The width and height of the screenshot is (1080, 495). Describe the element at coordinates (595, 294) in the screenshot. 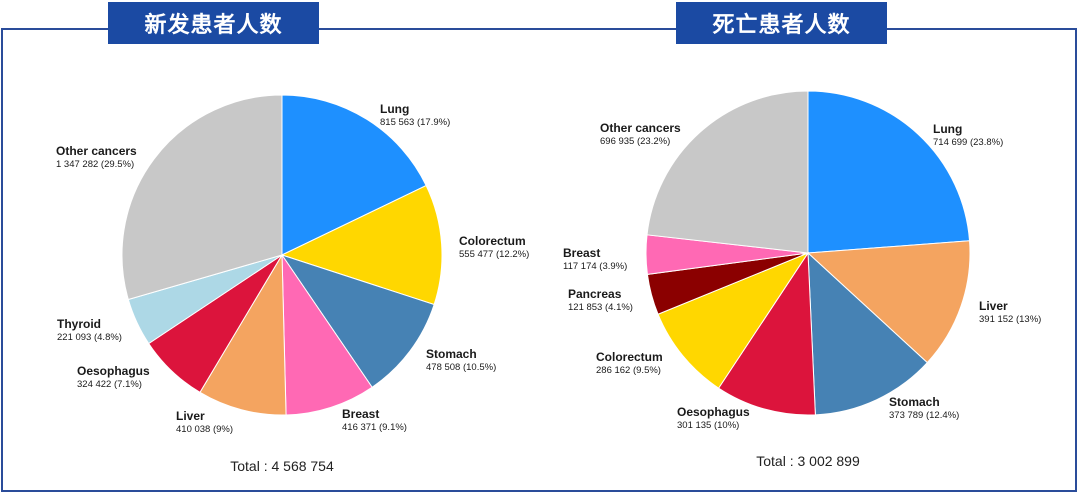

I see `slice-label-pancreas: Pancreas` at that location.